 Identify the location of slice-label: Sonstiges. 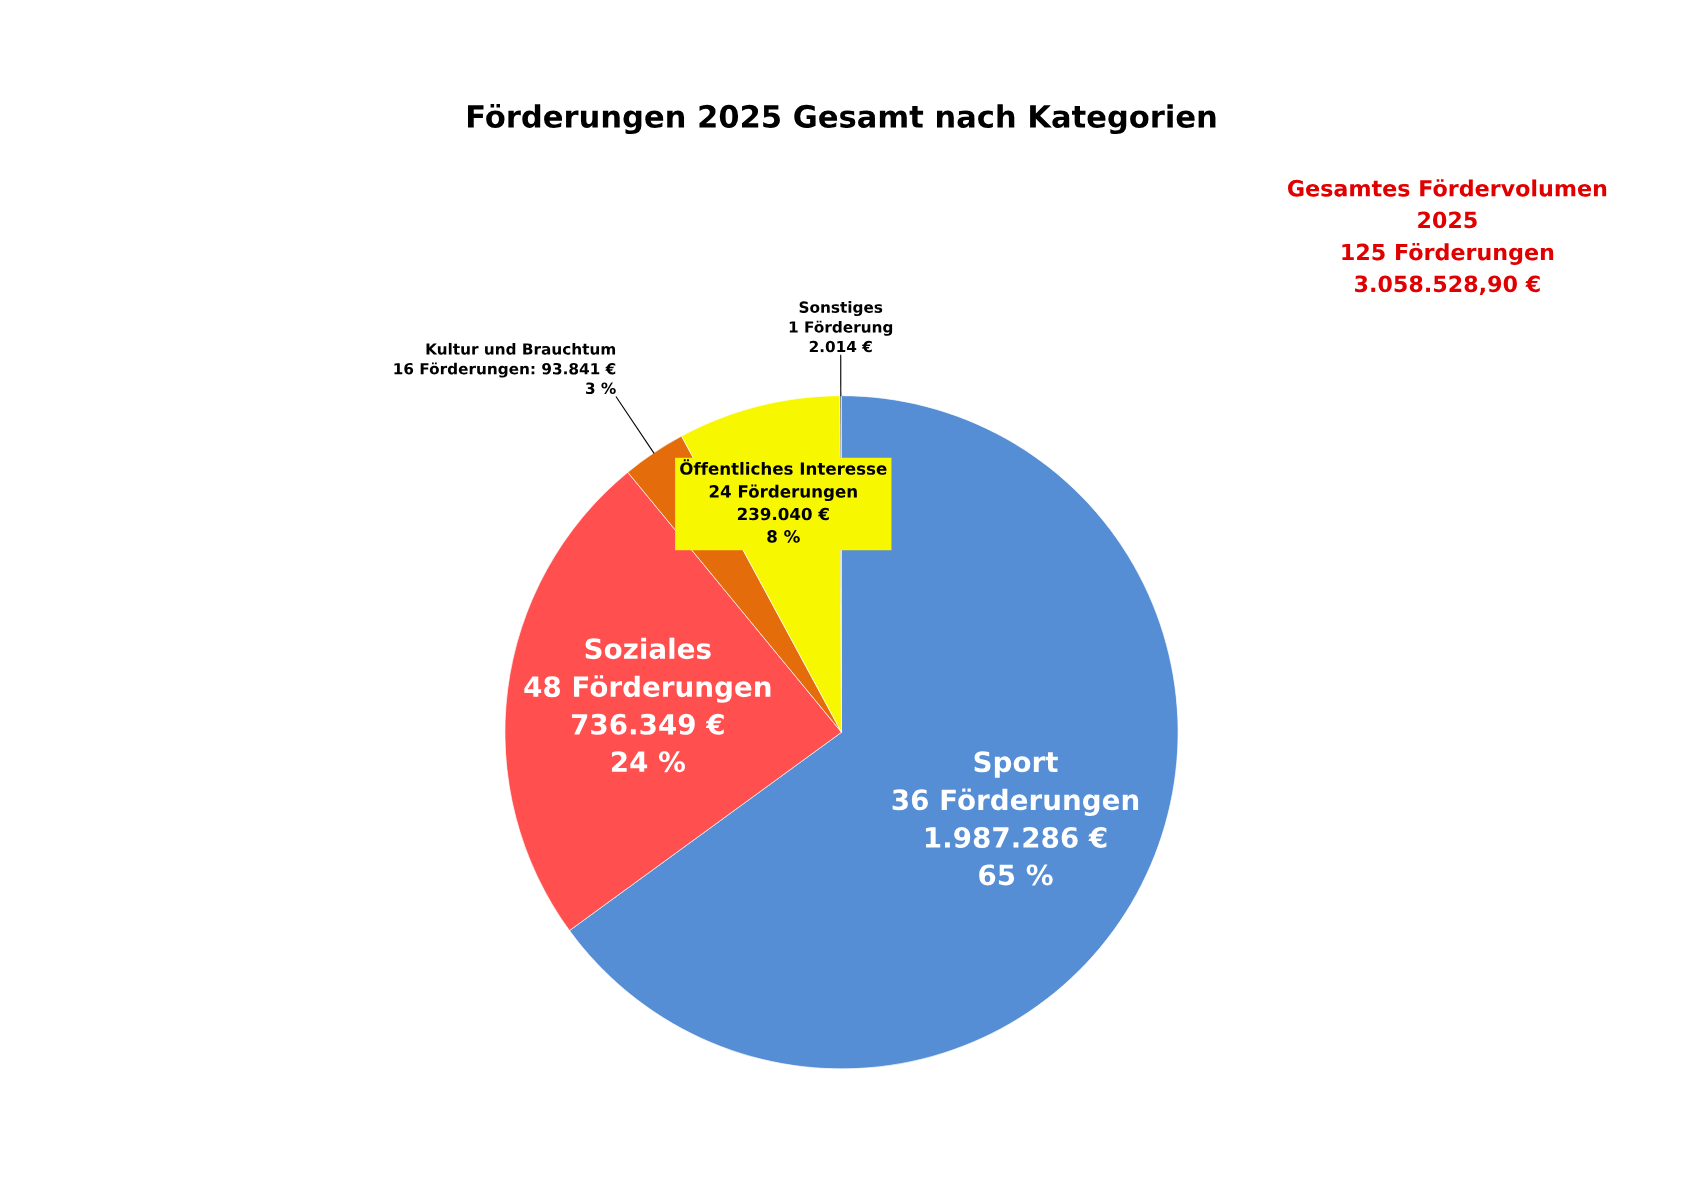
(841, 308).